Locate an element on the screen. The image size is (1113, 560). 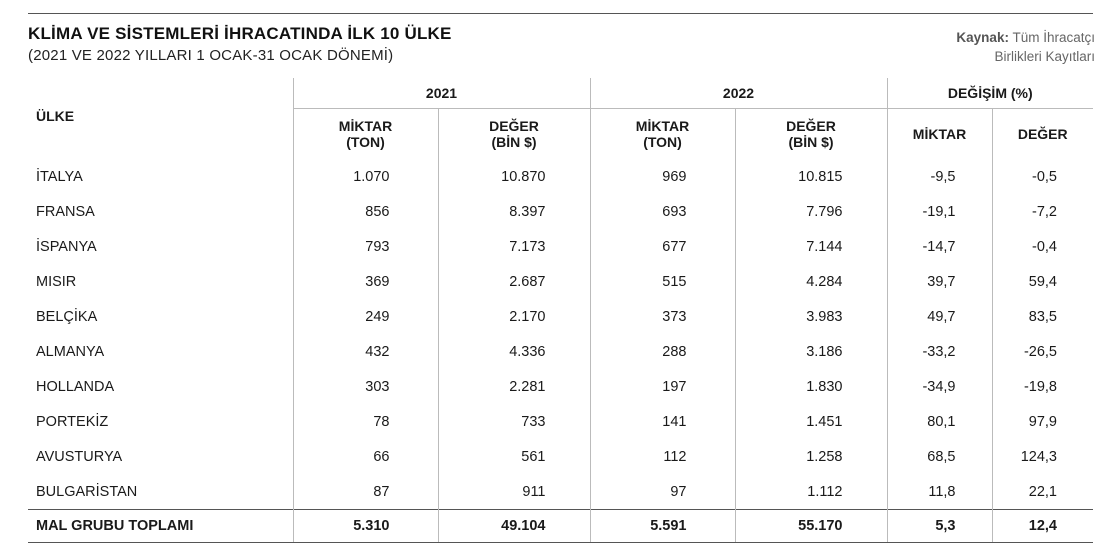
cell-2022-miktar: 693 is located at coordinates (662, 211).